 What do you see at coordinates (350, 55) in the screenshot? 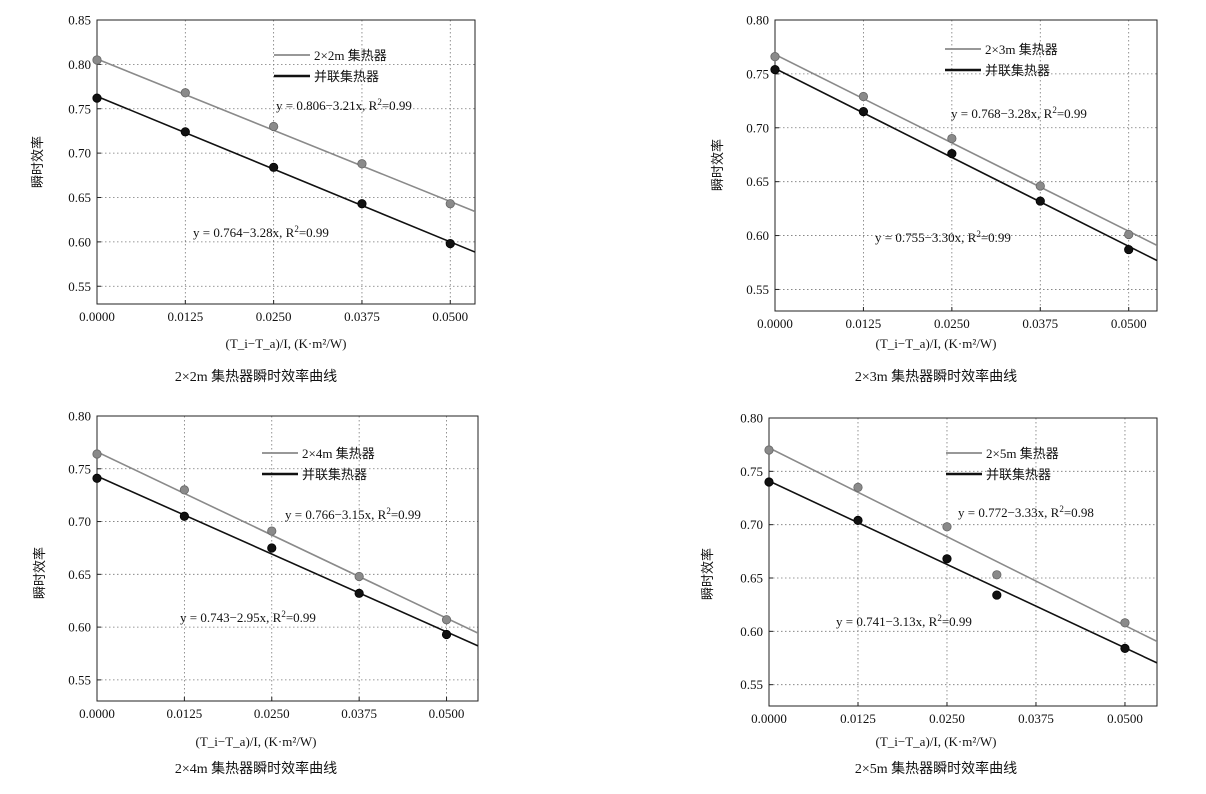
I see `legend-label-series-1: 2×2m 集热器` at bounding box center [350, 55].